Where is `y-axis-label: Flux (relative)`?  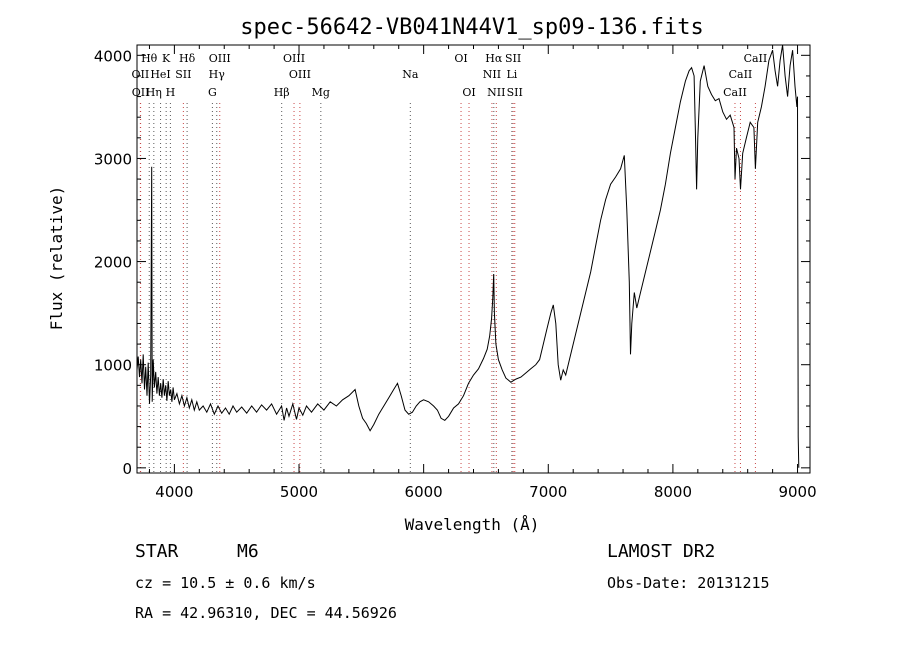 y-axis-label: Flux (relative) is located at coordinates (56, 258).